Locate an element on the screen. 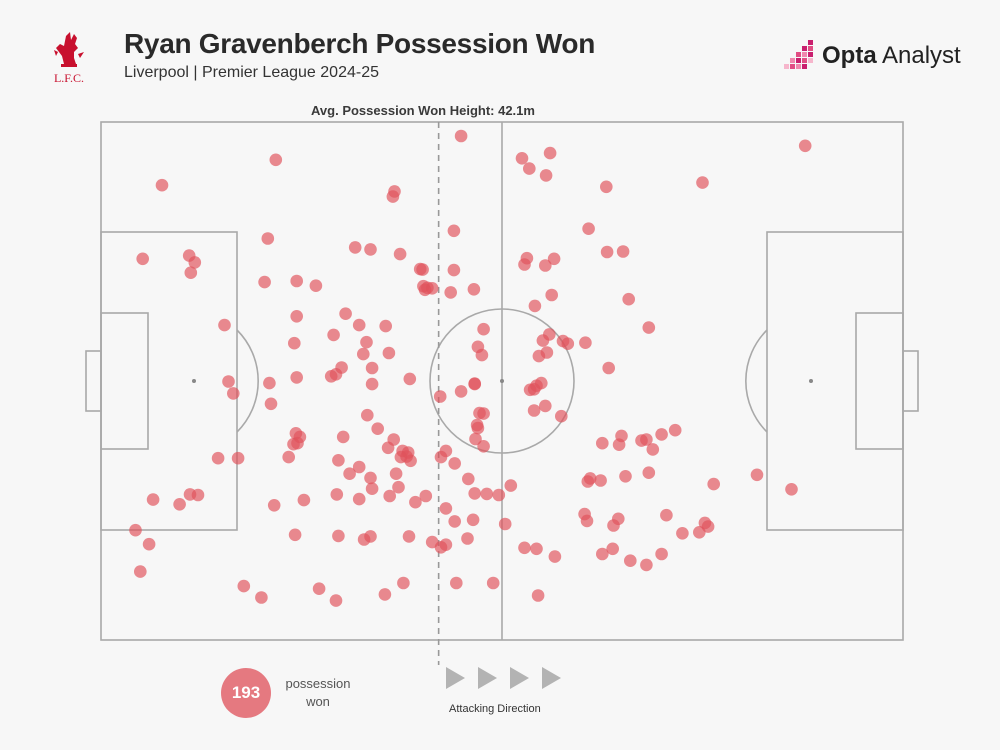 This screenshot has width=1000, height=750. centre-circle is located at coordinates (502, 381).